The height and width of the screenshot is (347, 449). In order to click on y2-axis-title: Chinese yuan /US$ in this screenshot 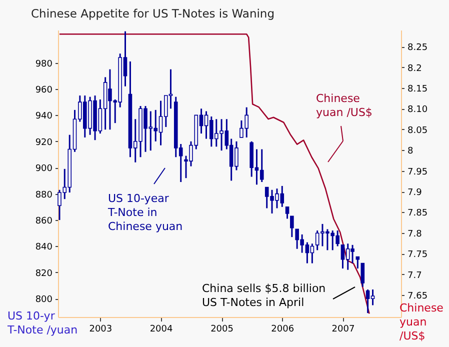, I will do `click(422, 322)`.